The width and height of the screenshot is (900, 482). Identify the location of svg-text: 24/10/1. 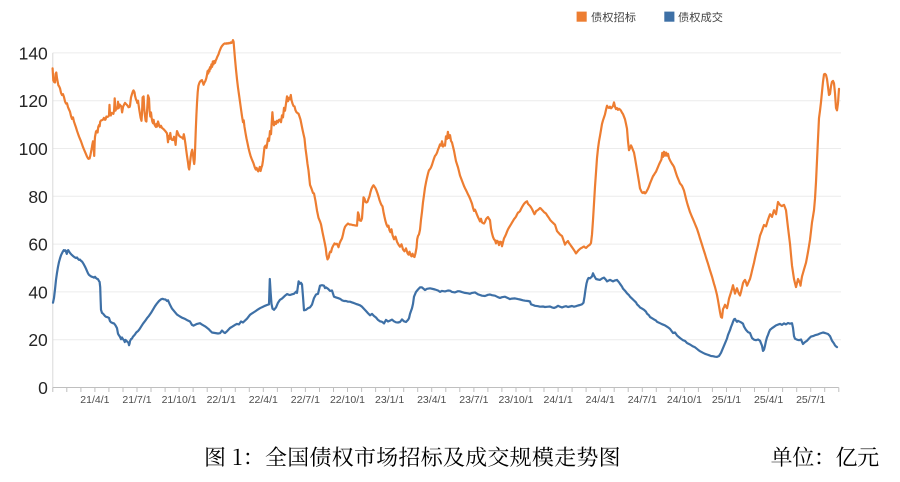
(684, 400).